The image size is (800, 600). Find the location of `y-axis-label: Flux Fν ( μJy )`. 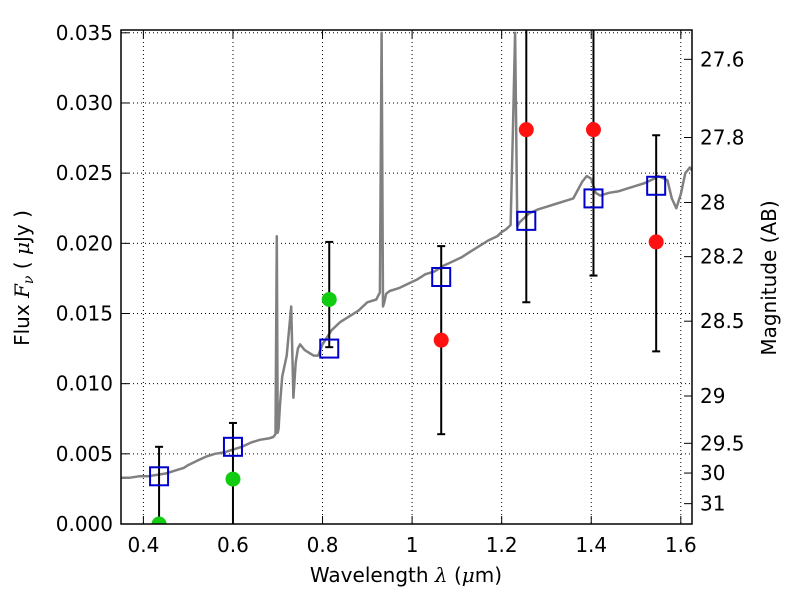

y-axis-label: Flux Fν ( μJy ) is located at coordinates (23, 278).